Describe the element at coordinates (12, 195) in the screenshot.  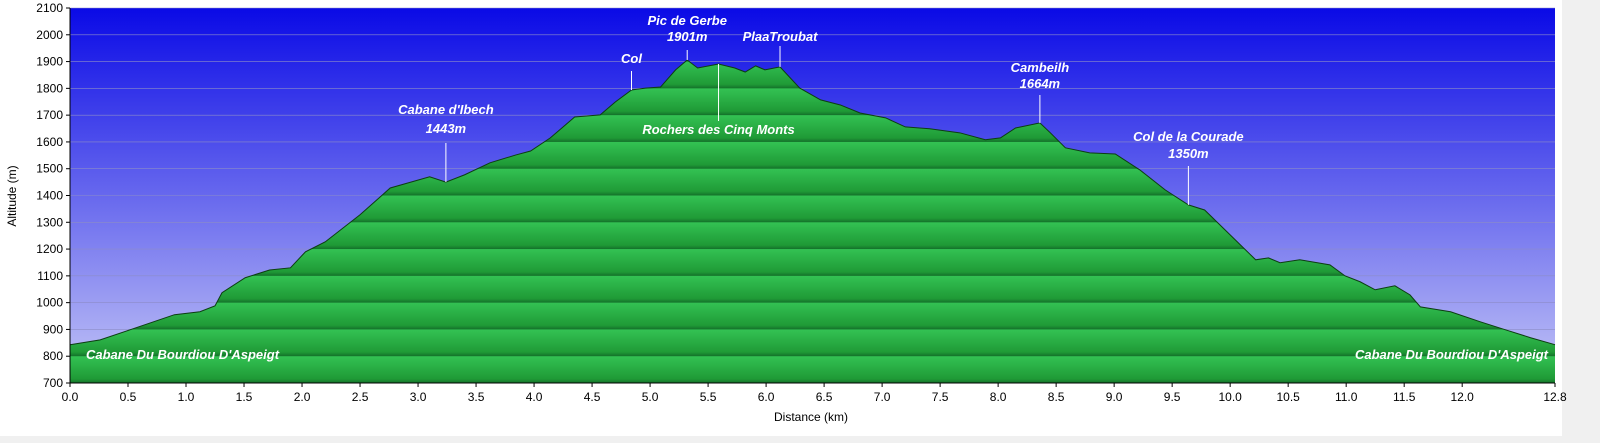
I see `y-axis-title: Altitude (m)` at that location.